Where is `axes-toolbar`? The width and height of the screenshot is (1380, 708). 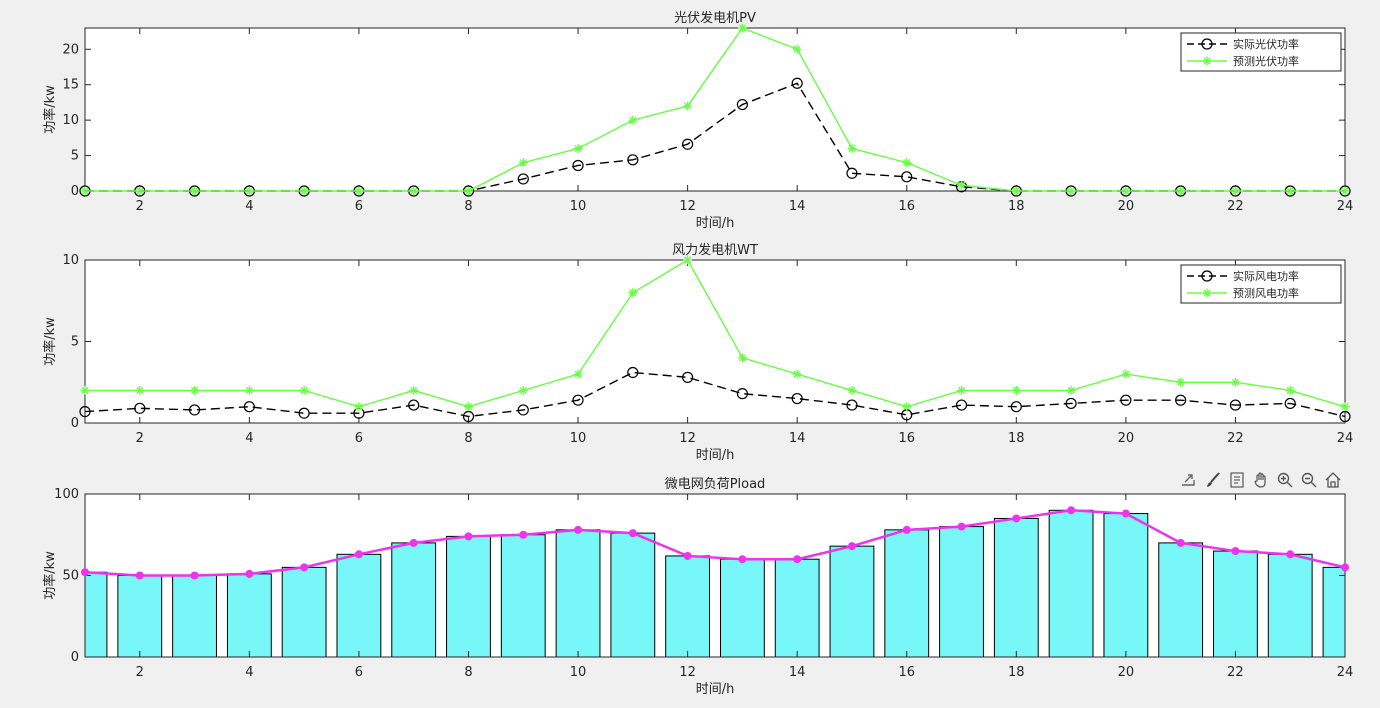
axes-toolbar is located at coordinates (1262, 480).